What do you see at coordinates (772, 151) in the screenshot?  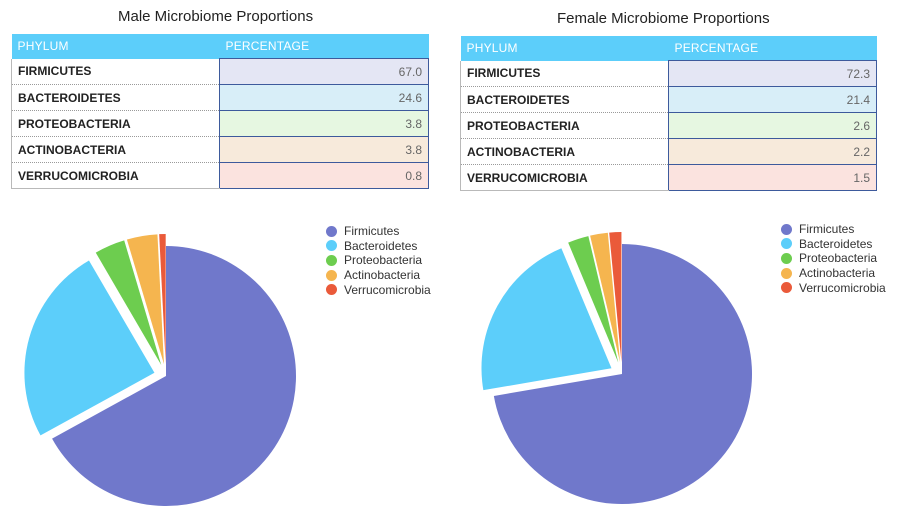 I see `percentage-cell: 2.2` at bounding box center [772, 151].